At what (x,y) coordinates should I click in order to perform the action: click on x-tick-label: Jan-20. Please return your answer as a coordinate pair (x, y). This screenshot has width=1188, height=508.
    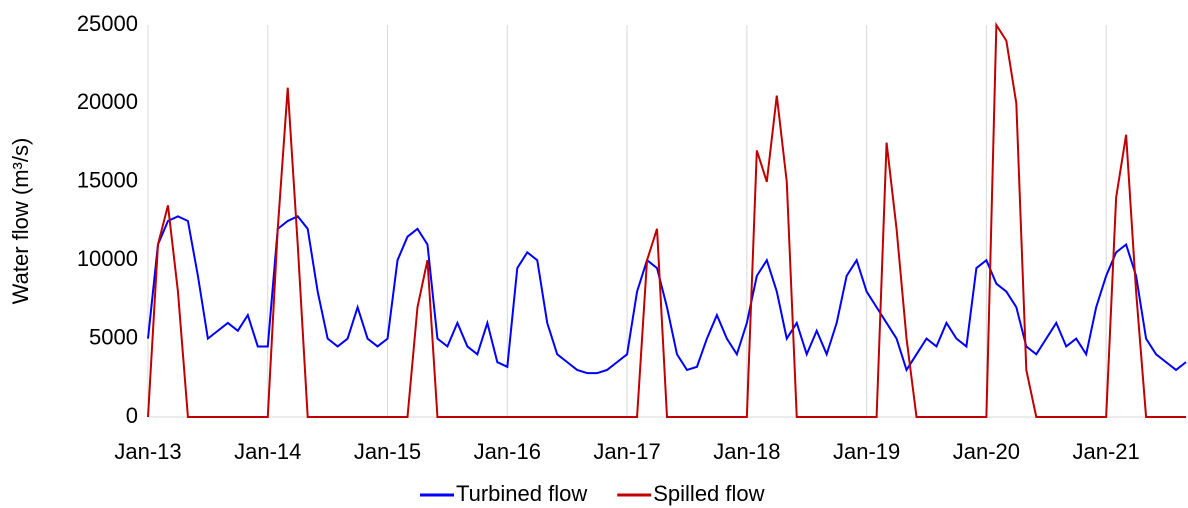
    Looking at the image, I should click on (986, 451).